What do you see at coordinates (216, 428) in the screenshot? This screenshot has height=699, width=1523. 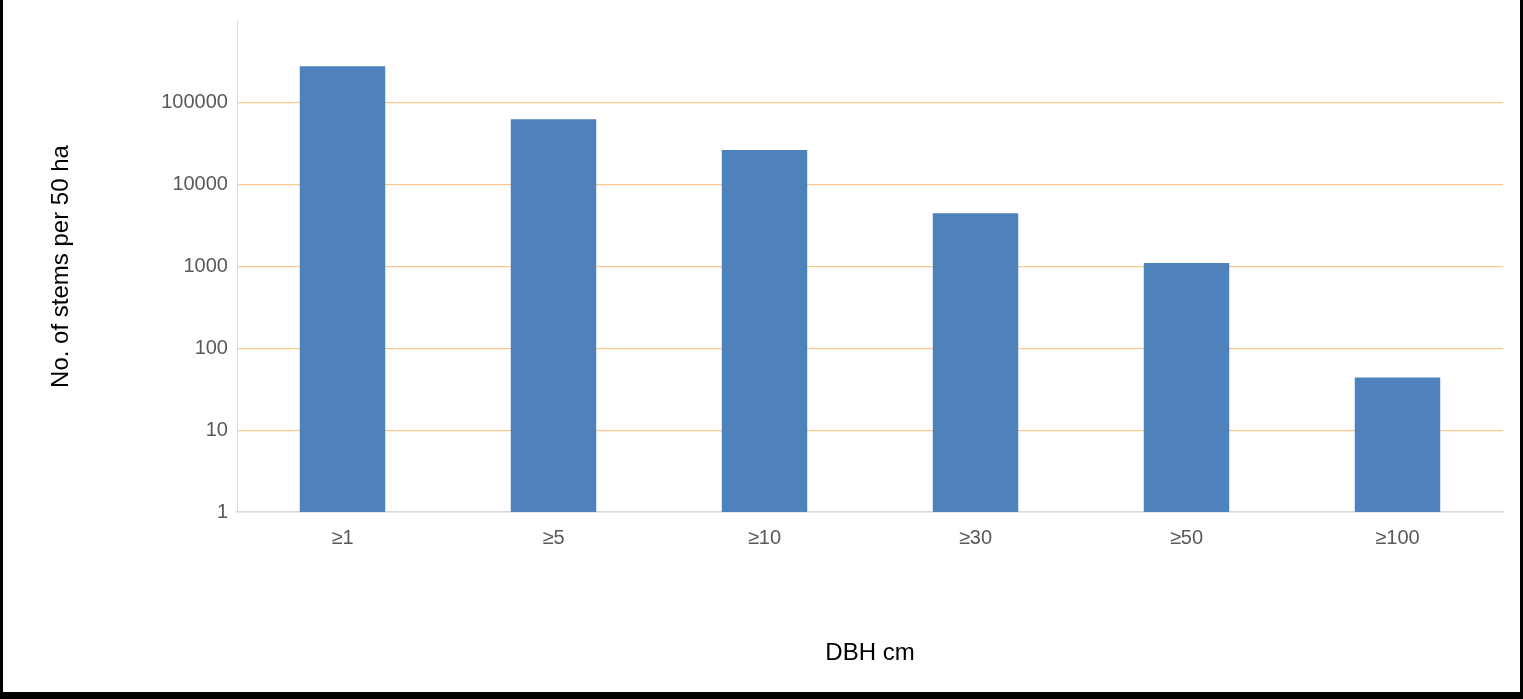 I see `y-tick-label: 10` at bounding box center [216, 428].